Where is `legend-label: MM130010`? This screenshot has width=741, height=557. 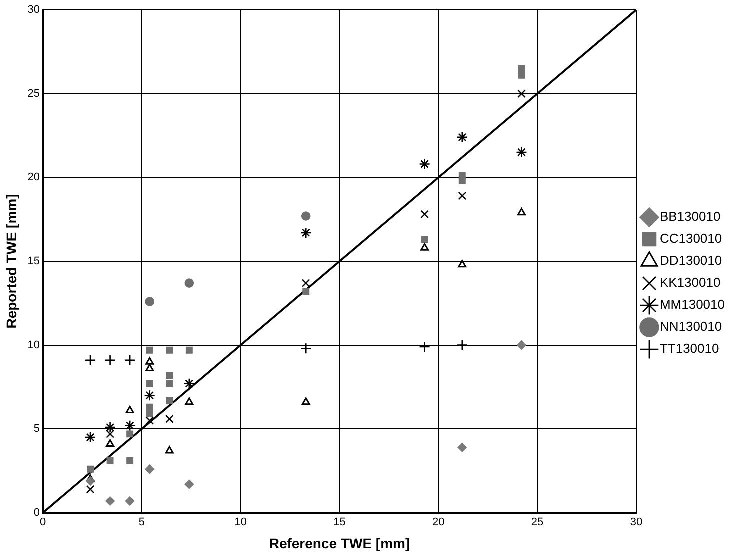 legend-label: MM130010 is located at coordinates (693, 304).